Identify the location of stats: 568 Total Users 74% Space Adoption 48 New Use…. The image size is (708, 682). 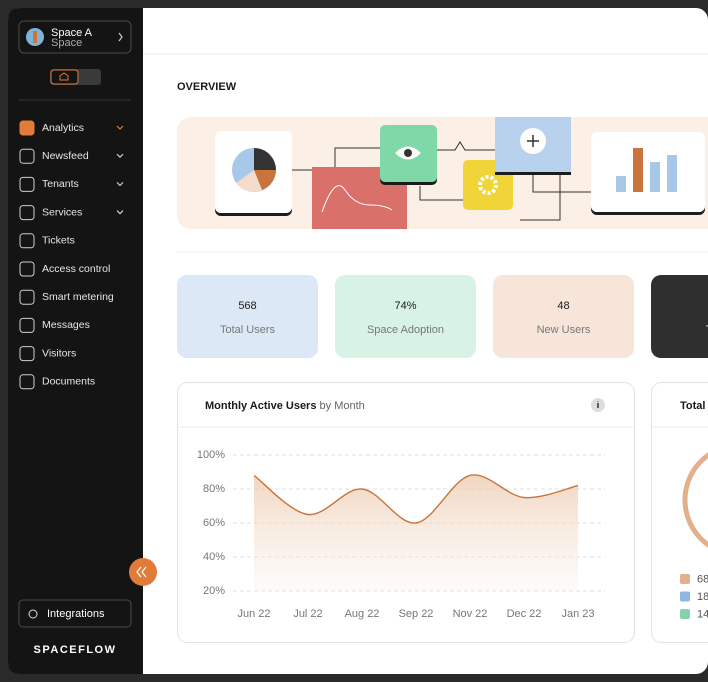
(442, 316).